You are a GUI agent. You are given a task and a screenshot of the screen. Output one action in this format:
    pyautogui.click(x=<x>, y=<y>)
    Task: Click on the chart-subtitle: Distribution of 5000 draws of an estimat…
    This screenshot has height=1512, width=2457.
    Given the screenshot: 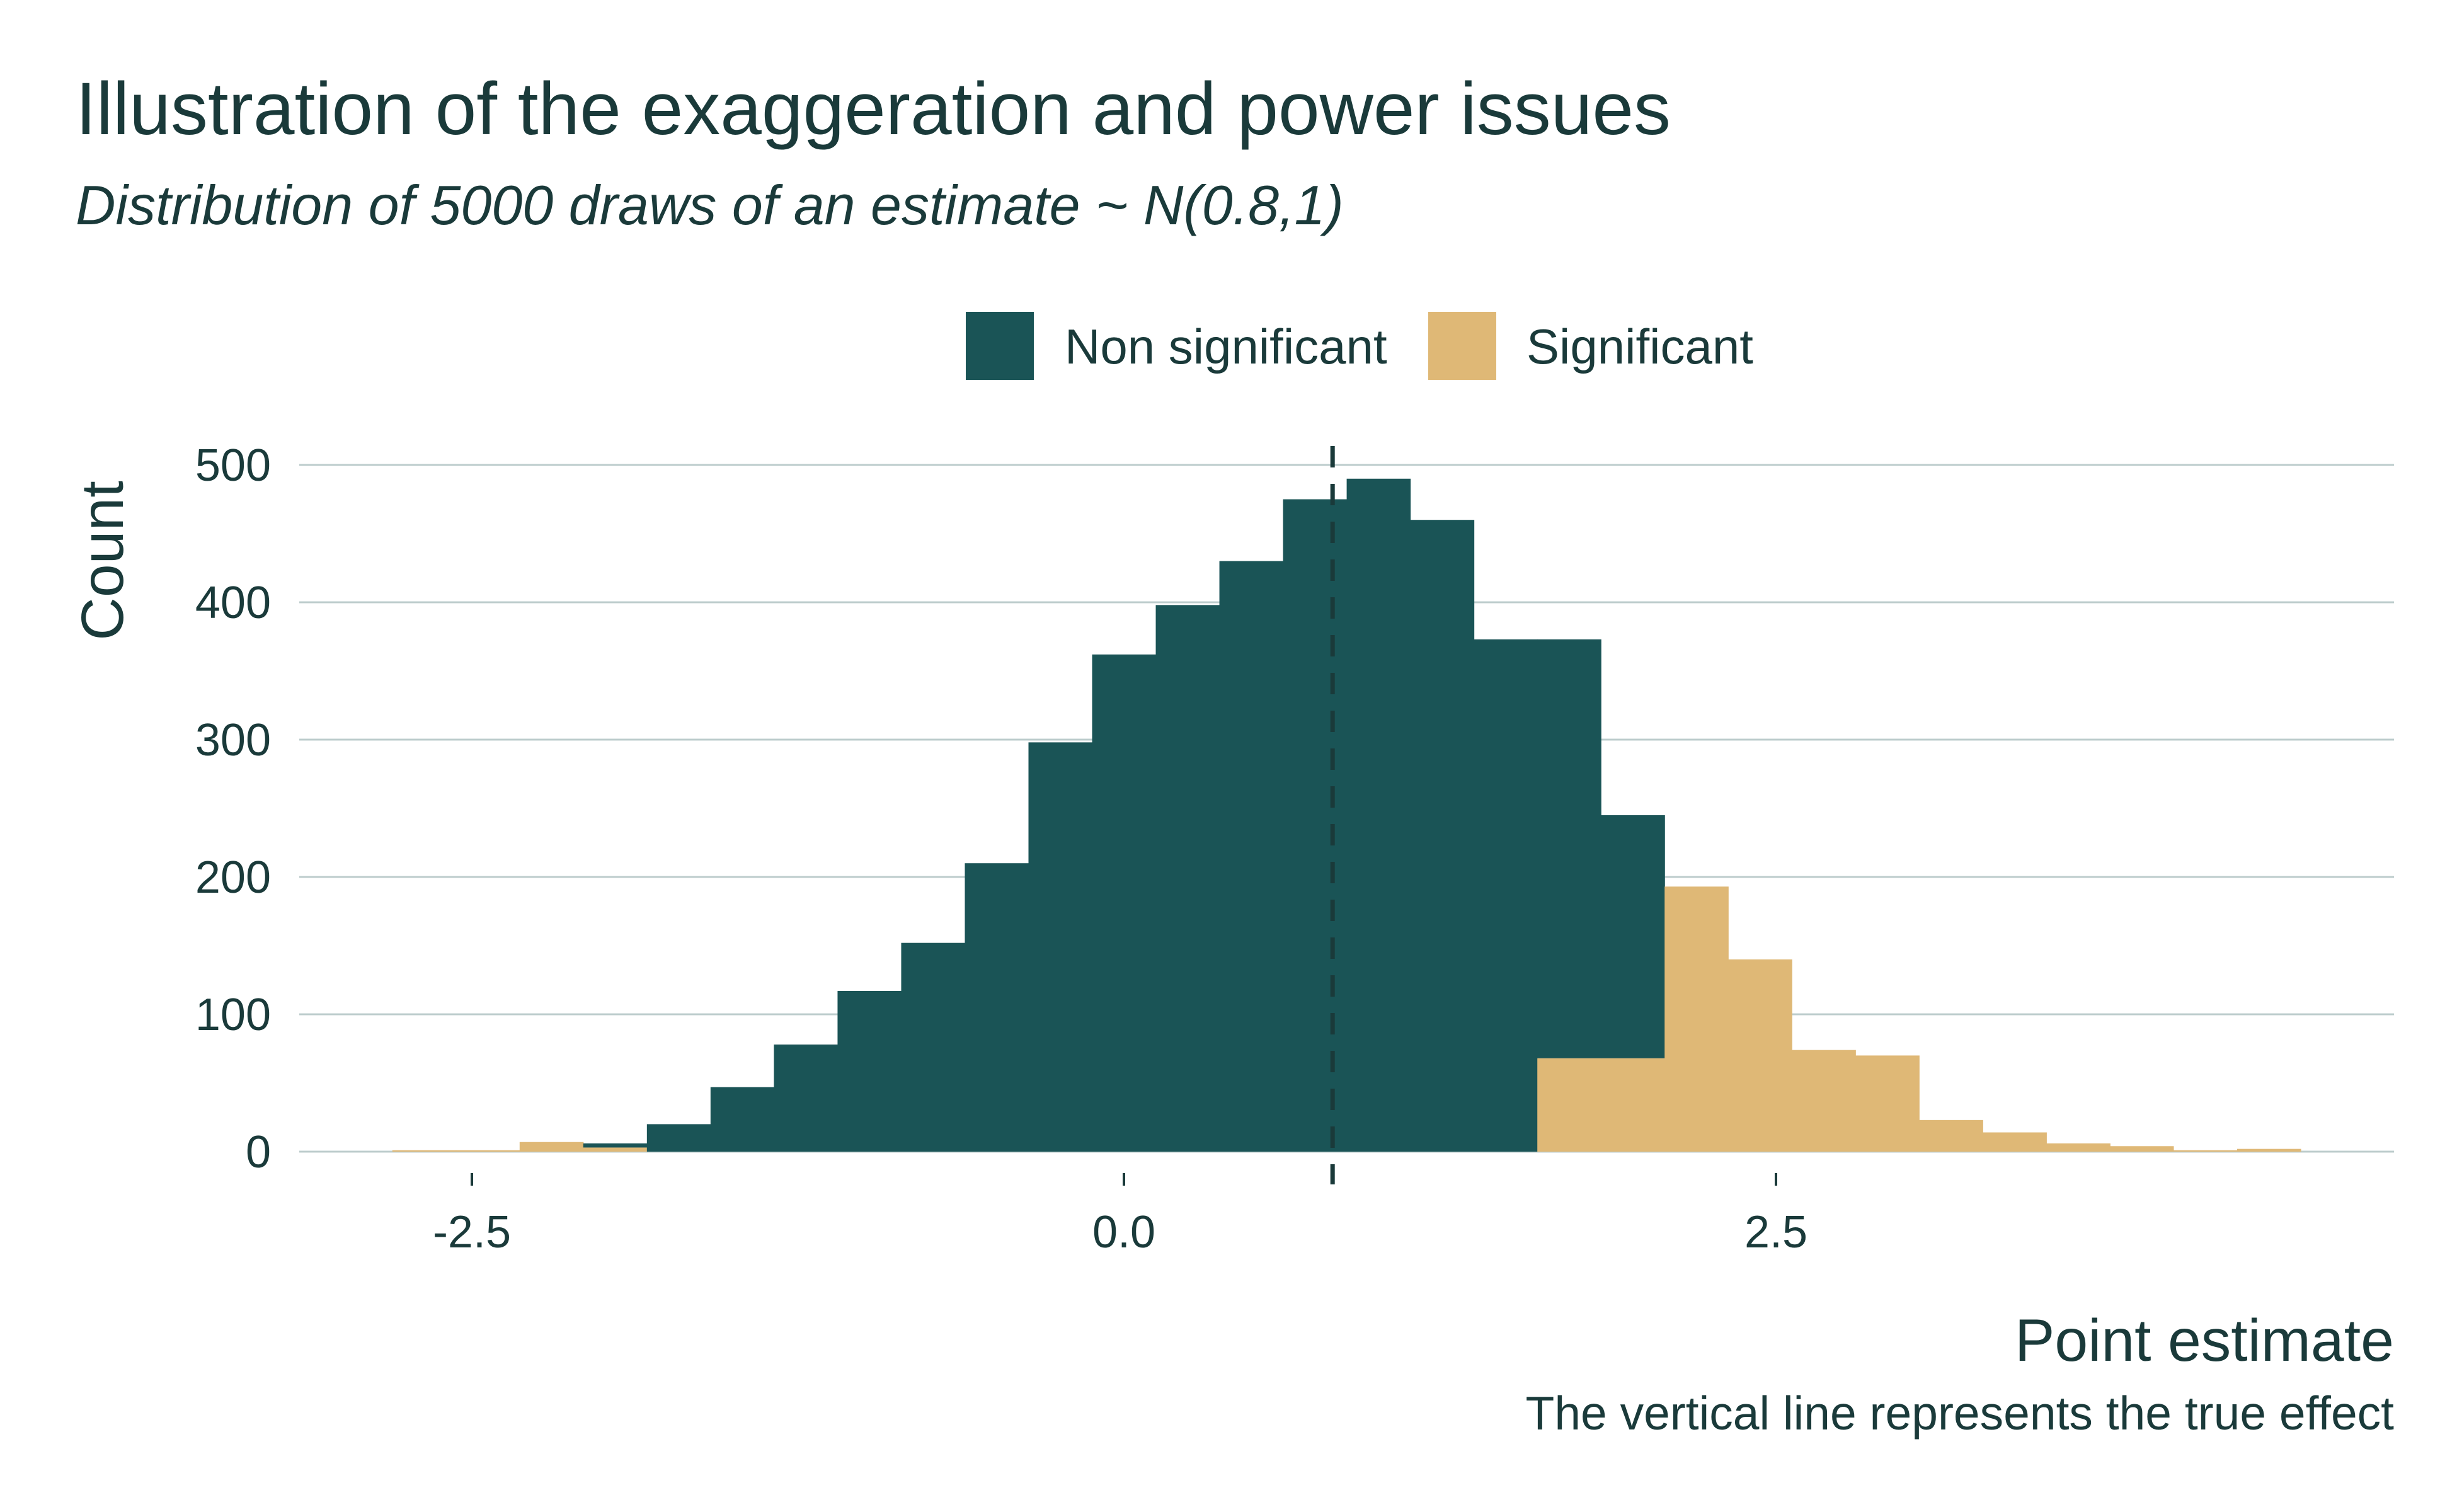 What is the action you would take?
    pyautogui.click(x=710, y=205)
    